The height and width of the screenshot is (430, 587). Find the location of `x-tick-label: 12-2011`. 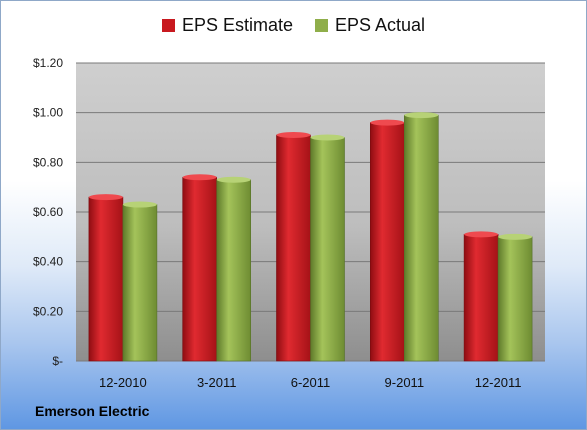

x-tick-label: 12-2011 is located at coordinates (498, 382).